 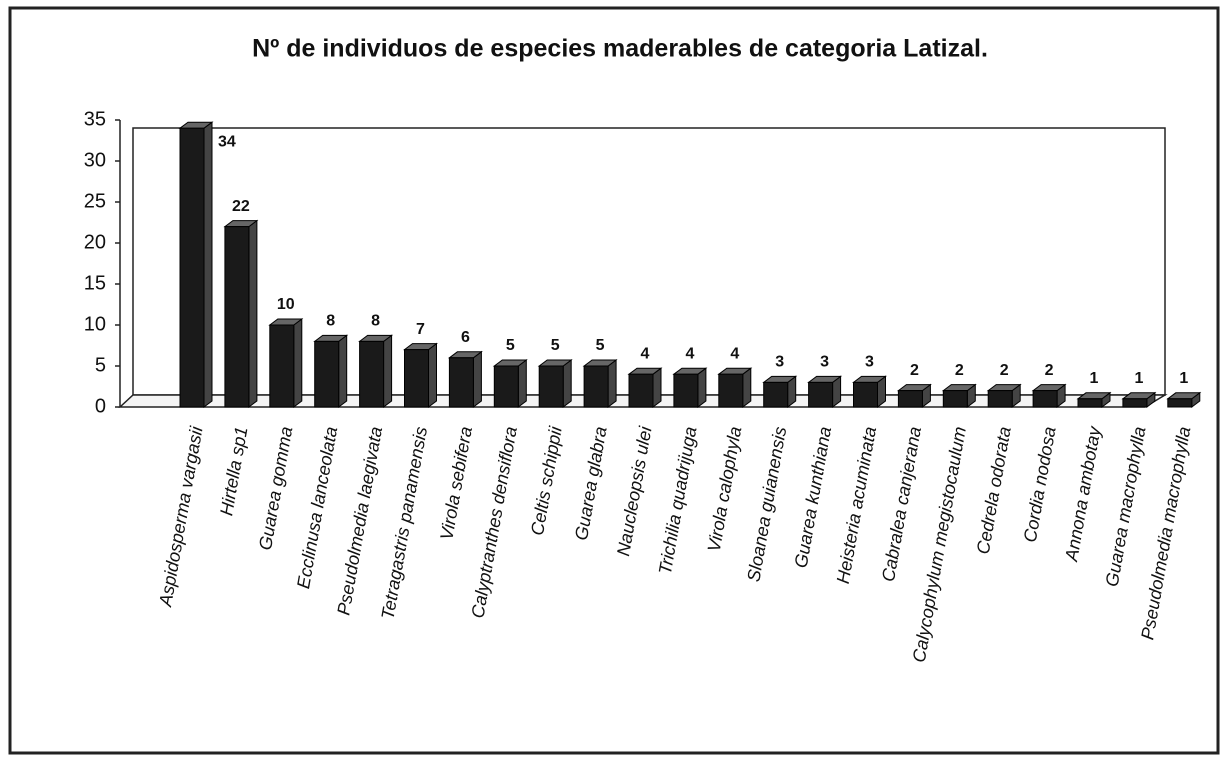 I want to click on y-tick-label: 0, so click(x=100, y=406).